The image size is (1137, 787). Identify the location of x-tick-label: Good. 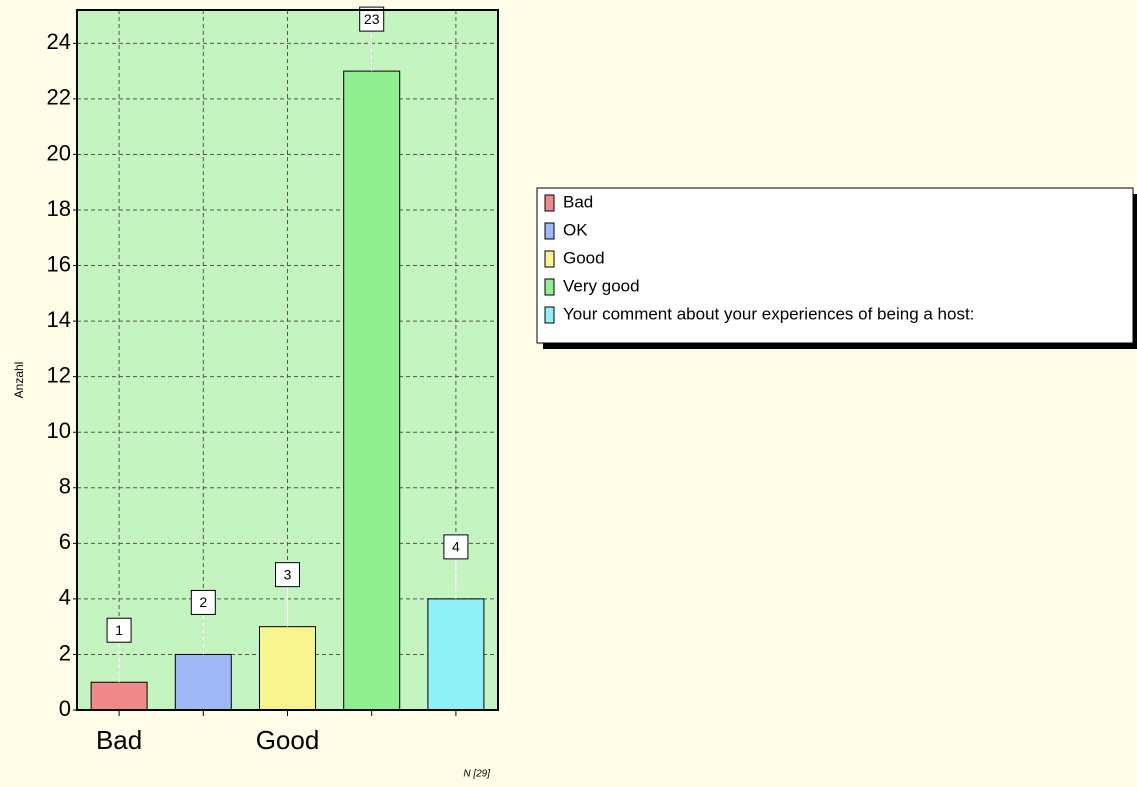
(288, 740).